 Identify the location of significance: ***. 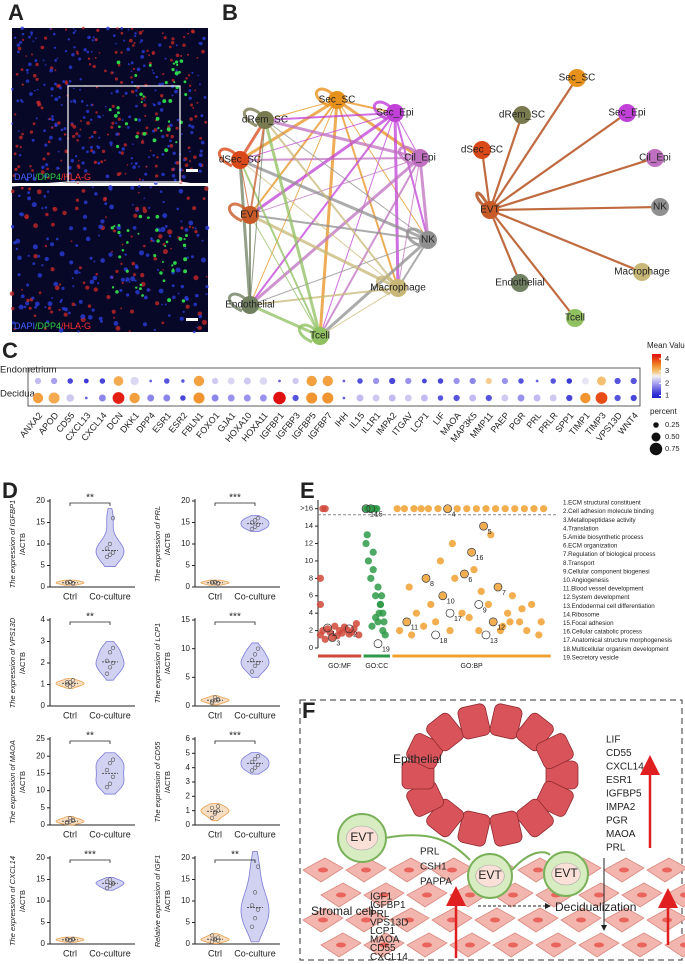
(235, 498).